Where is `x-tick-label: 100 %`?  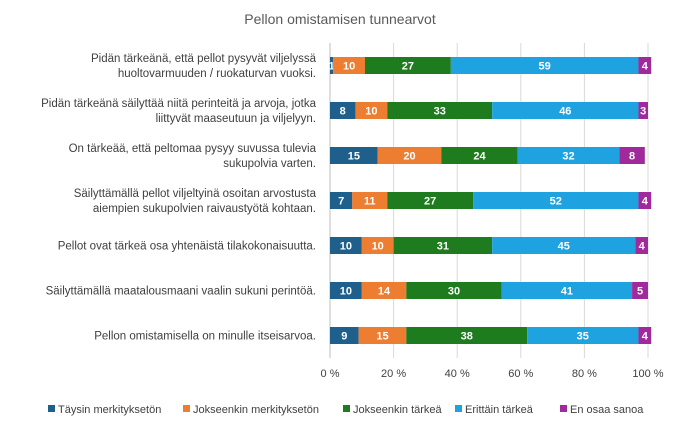 x-tick-label: 100 % is located at coordinates (647, 374).